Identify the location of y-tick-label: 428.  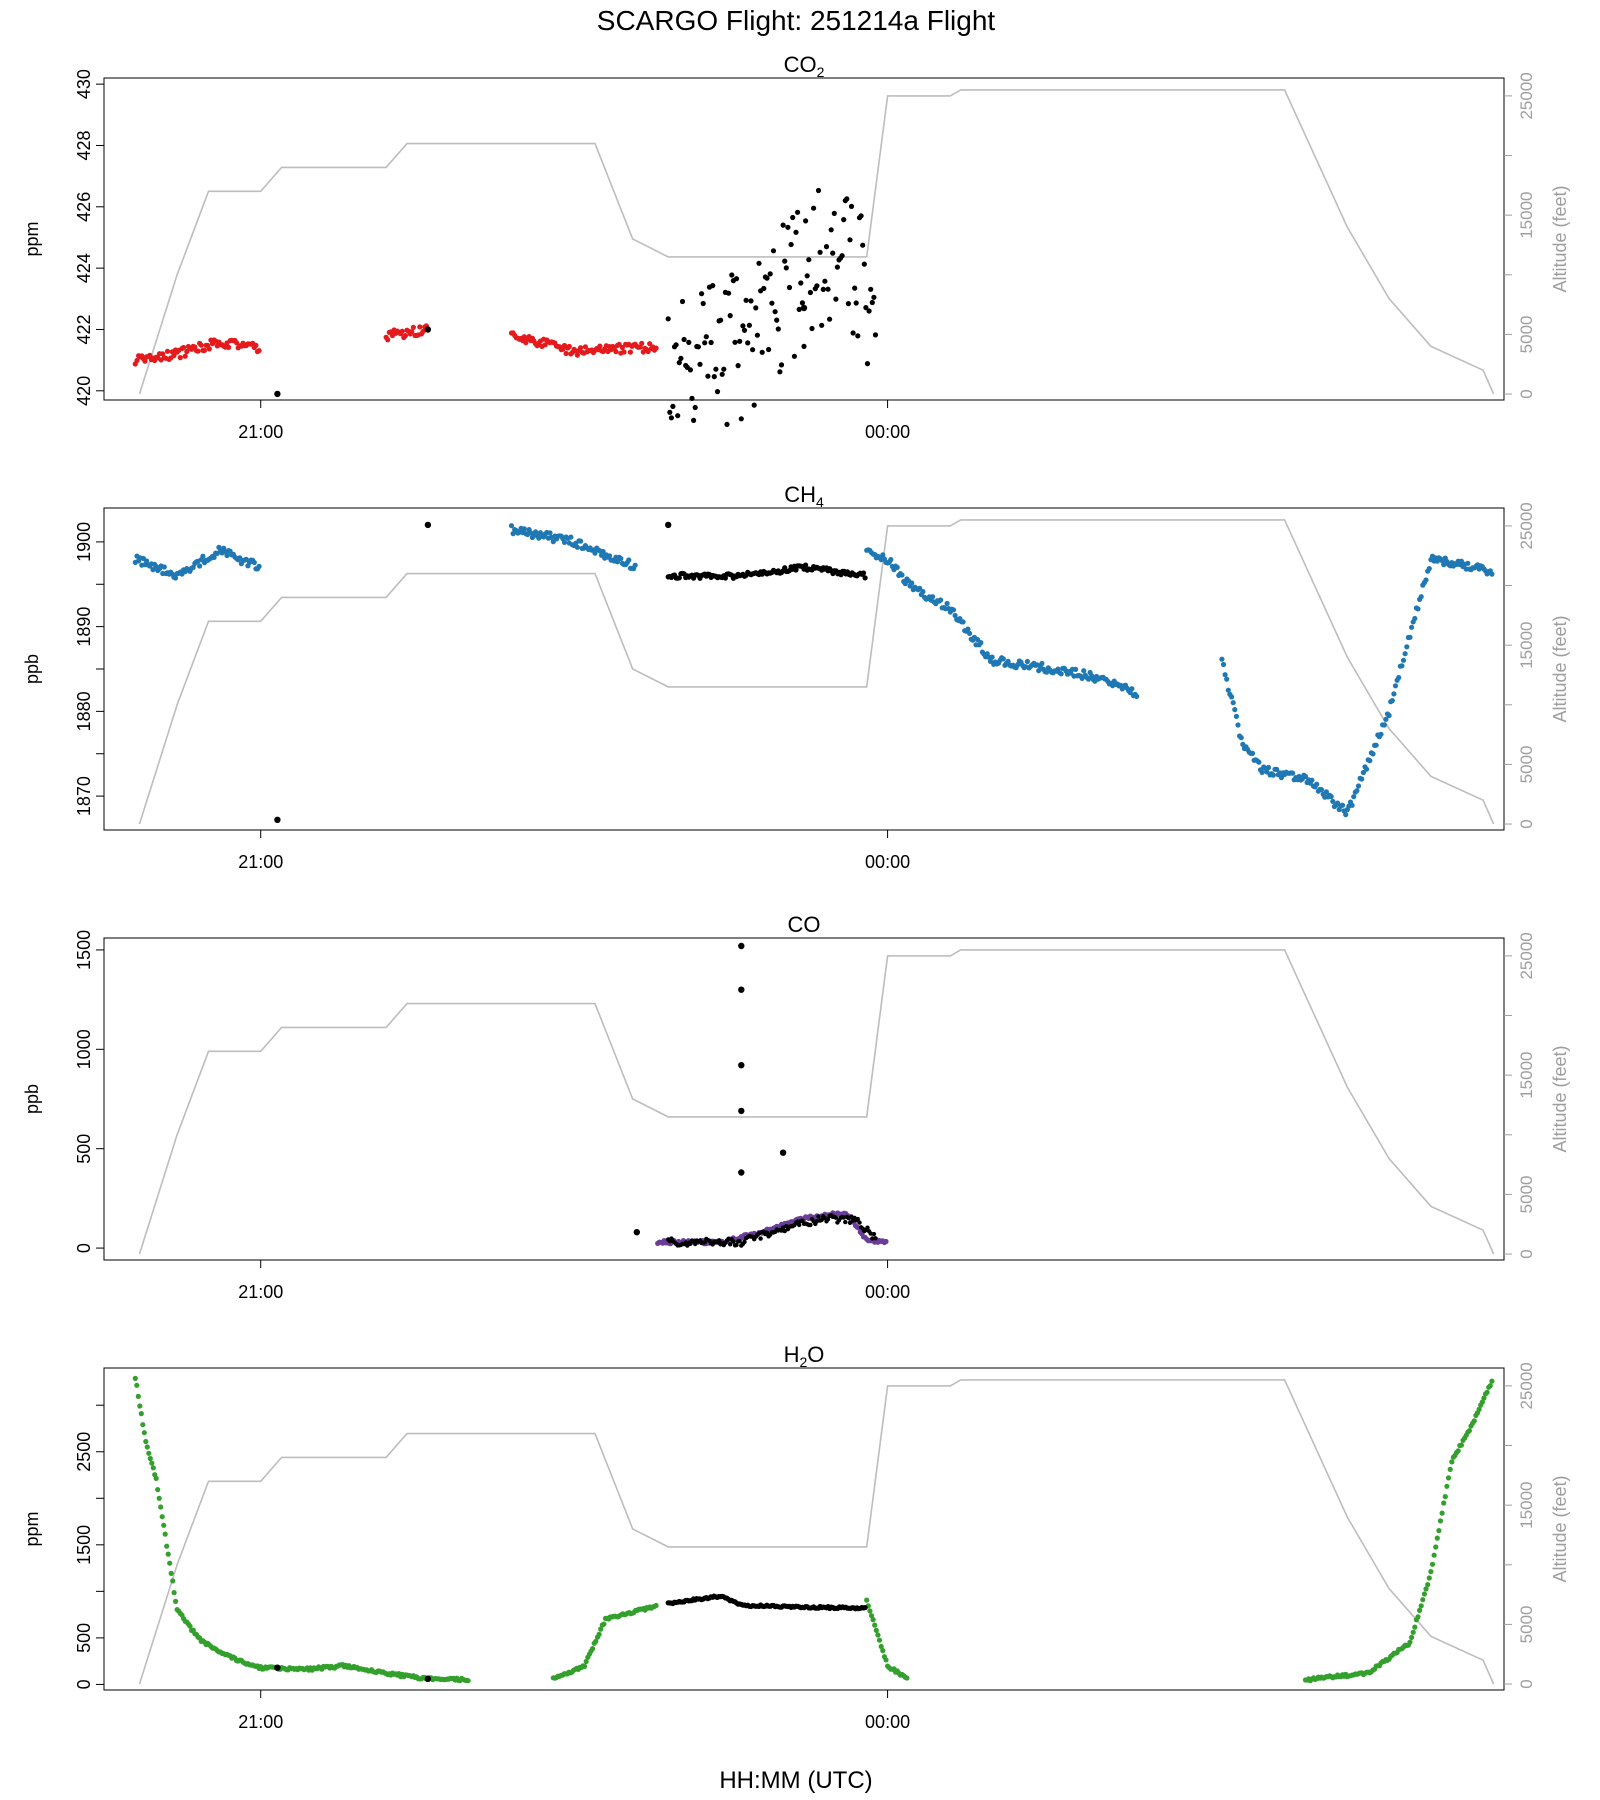
(84, 145).